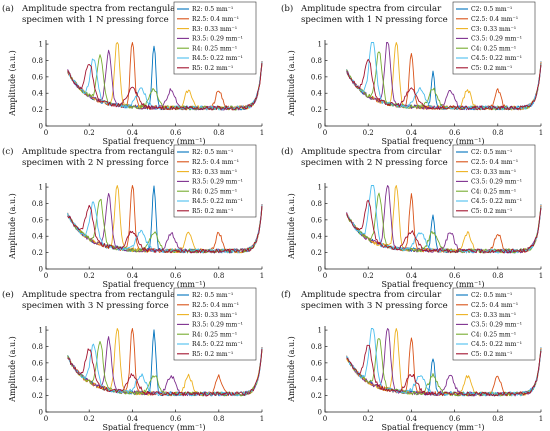 The height and width of the screenshot is (431, 550). What do you see at coordinates (286, 294) in the screenshot?
I see `panel-label: (f)` at bounding box center [286, 294].